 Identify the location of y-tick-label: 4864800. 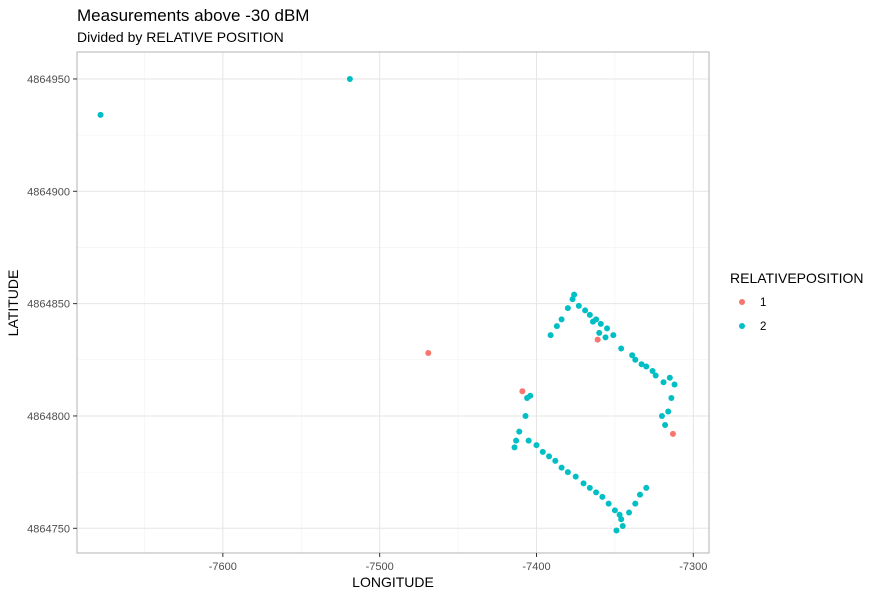
(48, 417).